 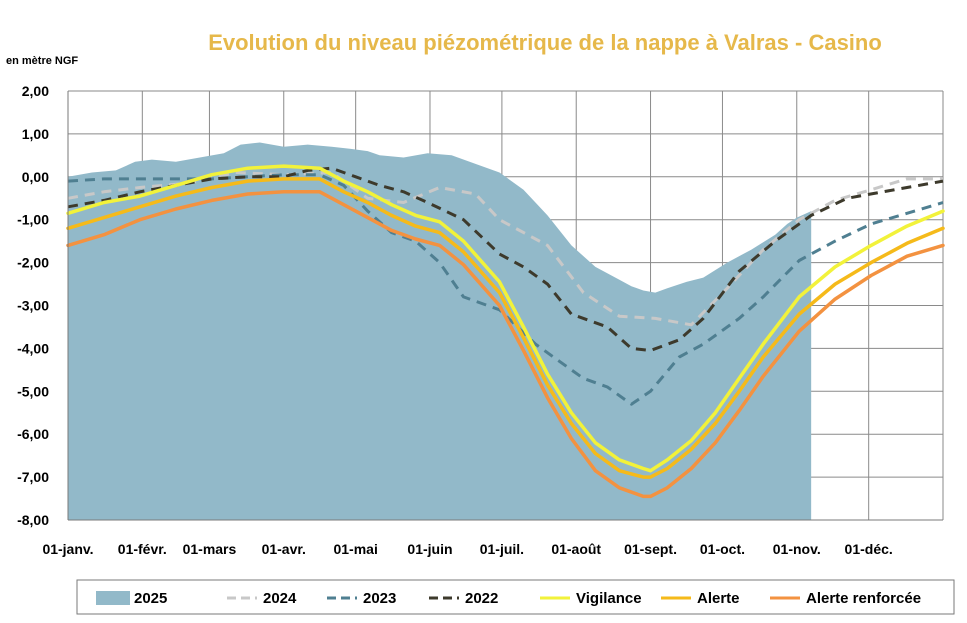 What do you see at coordinates (863, 598) in the screenshot?
I see `legend-alerte-renforcee-label: Alerte renforcée` at bounding box center [863, 598].